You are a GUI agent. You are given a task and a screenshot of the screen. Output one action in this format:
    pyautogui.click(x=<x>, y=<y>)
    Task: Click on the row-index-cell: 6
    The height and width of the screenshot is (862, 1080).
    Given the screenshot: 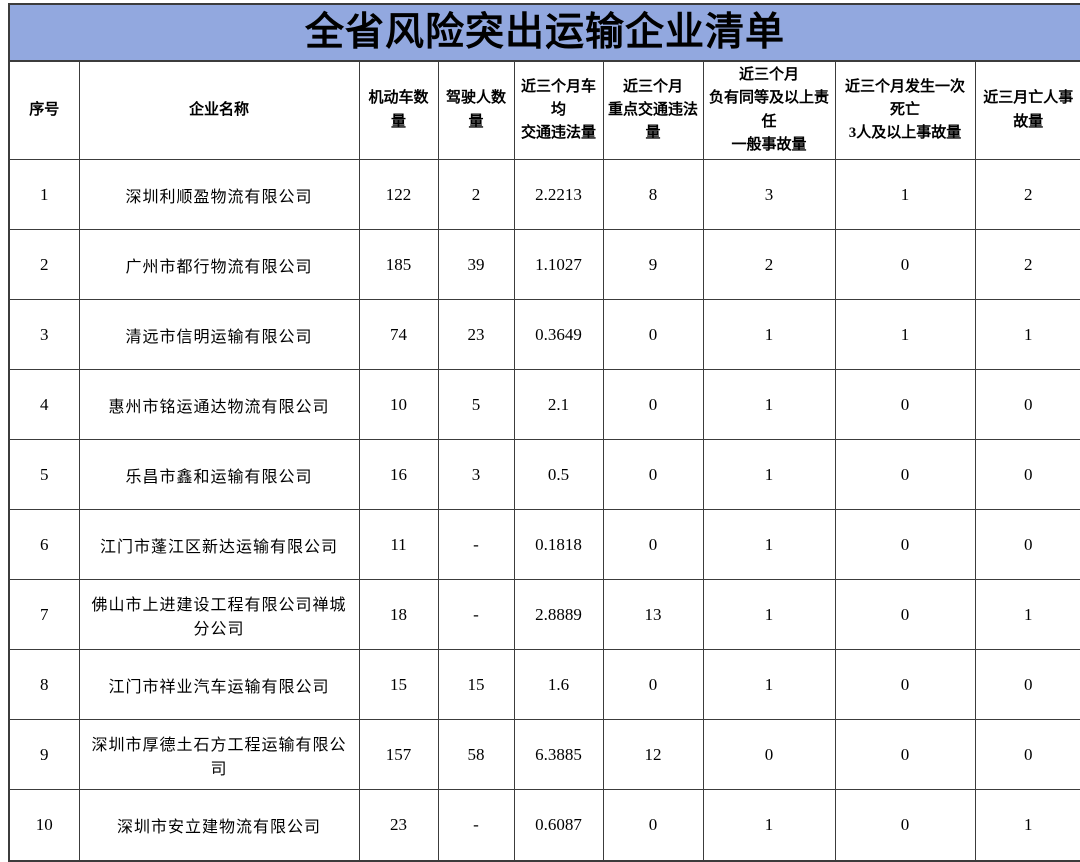 What is the action you would take?
    pyautogui.click(x=44, y=544)
    